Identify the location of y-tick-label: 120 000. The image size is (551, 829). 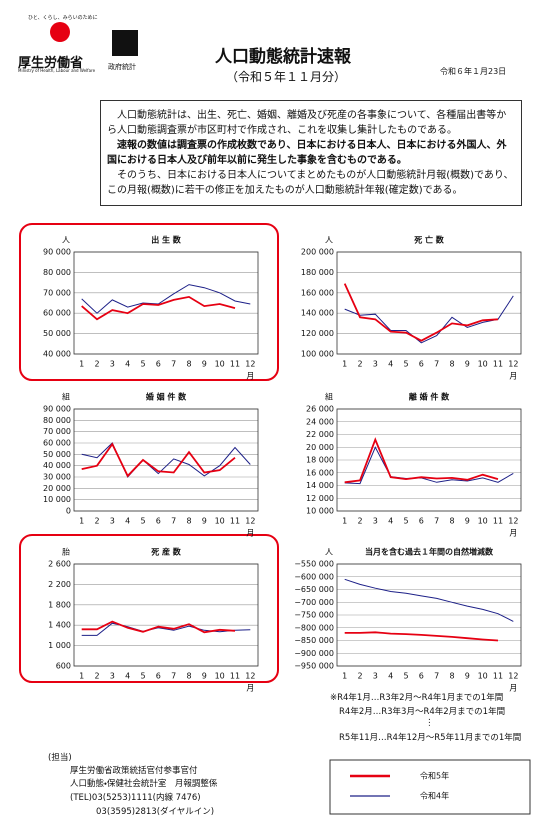
(317, 333).